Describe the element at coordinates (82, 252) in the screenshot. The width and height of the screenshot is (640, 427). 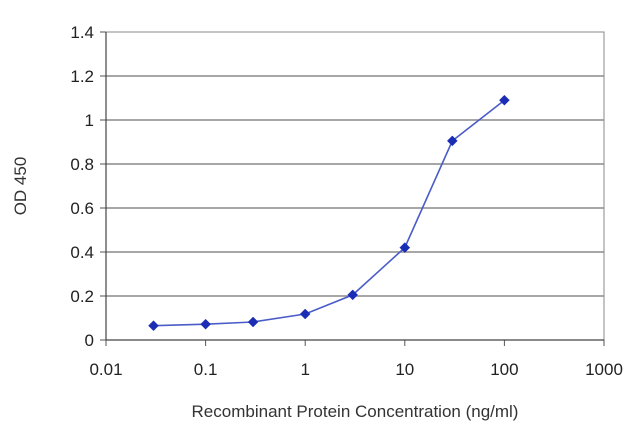
I see `y-tick-label: 0.4` at that location.